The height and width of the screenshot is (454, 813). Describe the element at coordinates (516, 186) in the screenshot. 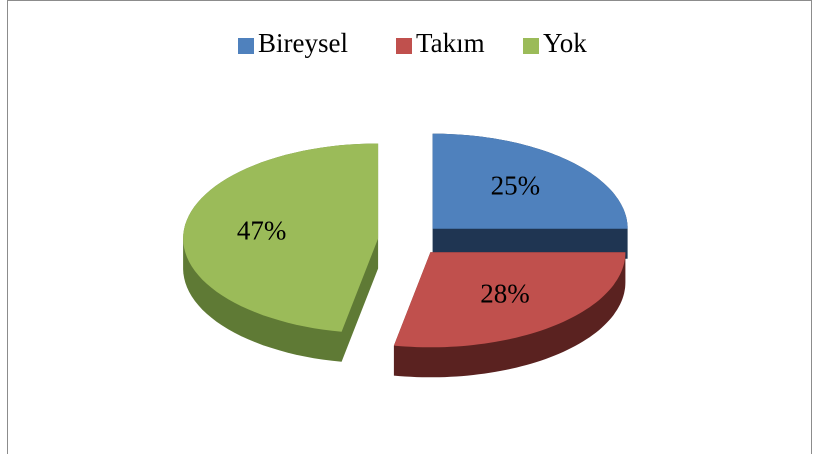

I see `data-label: 25%` at that location.